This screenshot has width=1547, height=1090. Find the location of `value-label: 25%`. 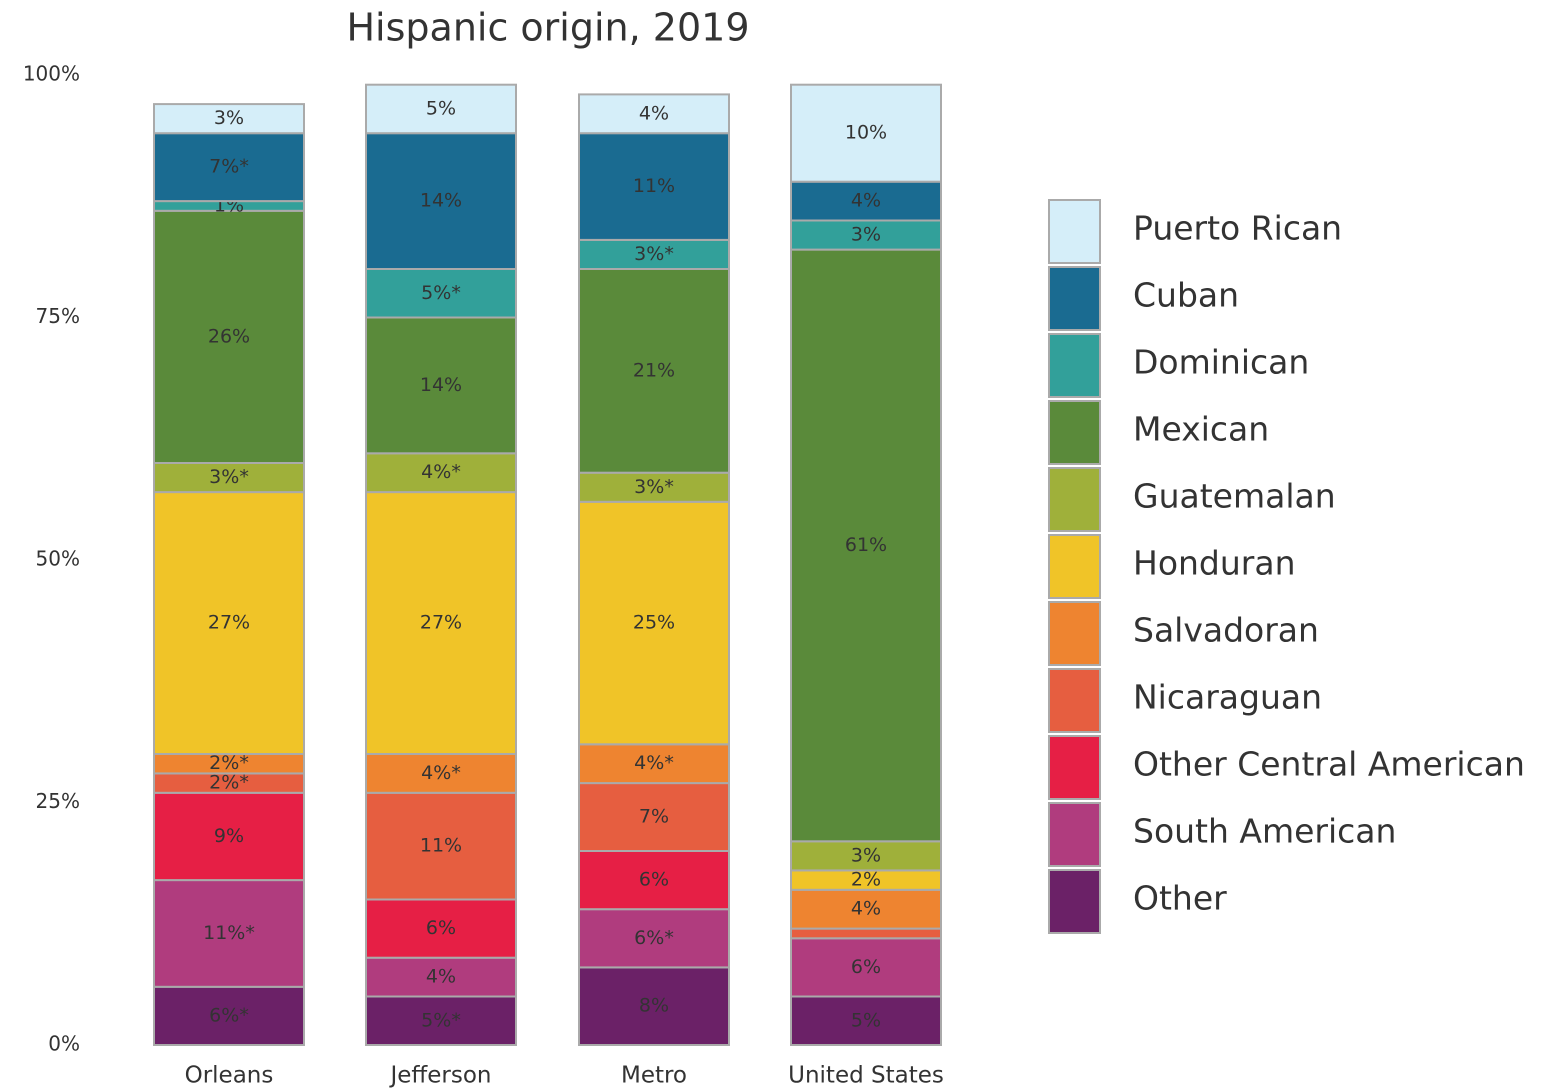

value-label: 25% is located at coordinates (654, 623).